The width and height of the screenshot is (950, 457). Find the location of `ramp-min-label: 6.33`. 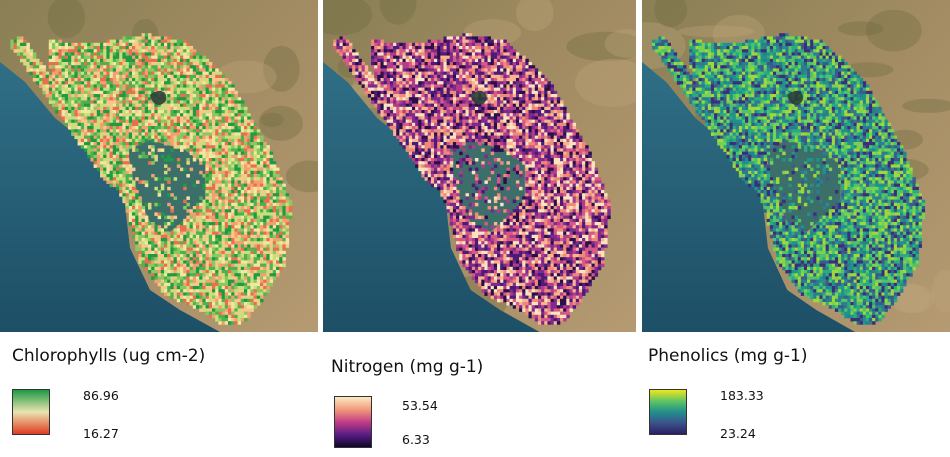

ramp-min-label: 6.33 is located at coordinates (416, 439).